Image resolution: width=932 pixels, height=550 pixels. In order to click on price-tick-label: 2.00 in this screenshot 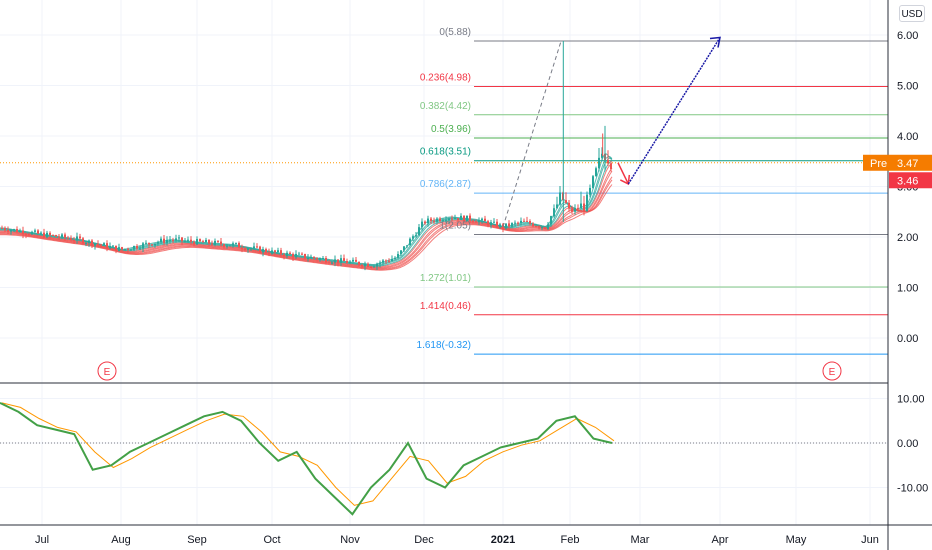, I will do `click(907, 238)`.